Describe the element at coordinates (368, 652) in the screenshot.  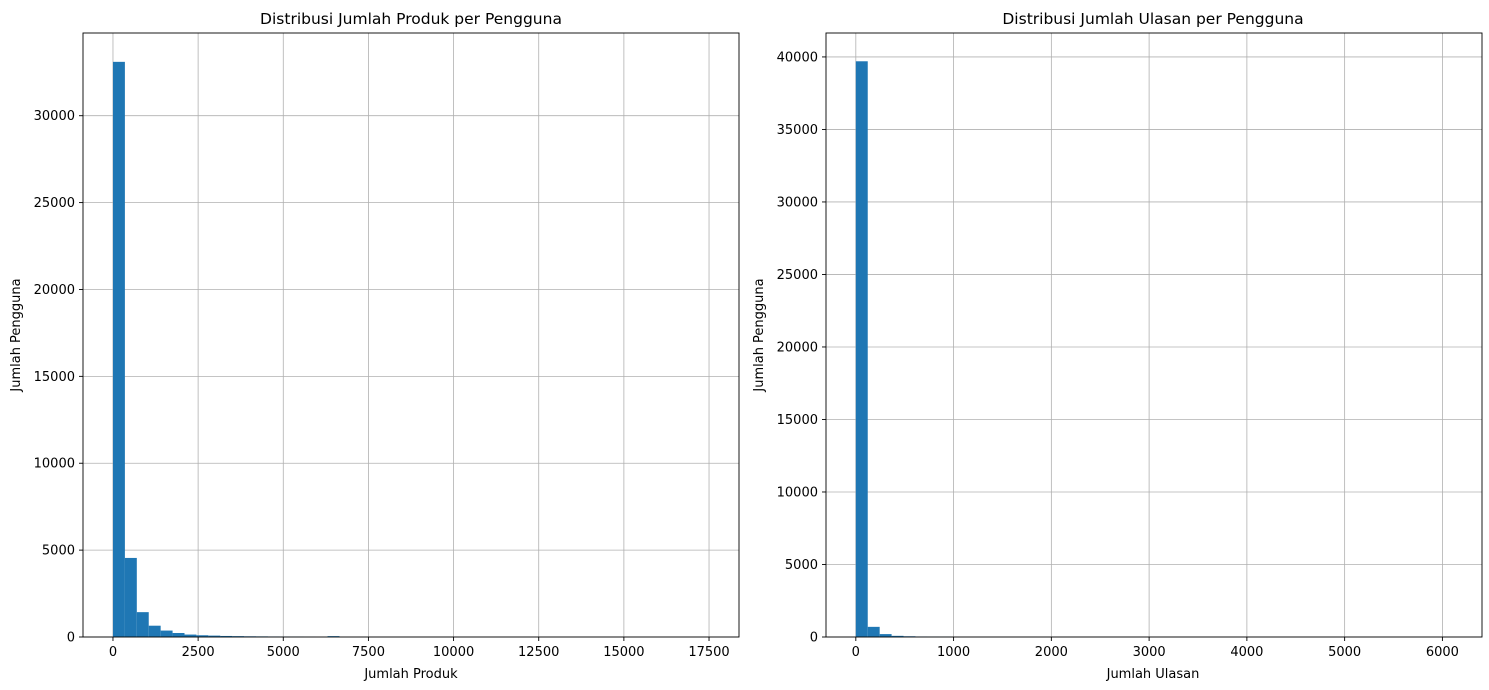
I see `x-tick-label: 7500` at that location.